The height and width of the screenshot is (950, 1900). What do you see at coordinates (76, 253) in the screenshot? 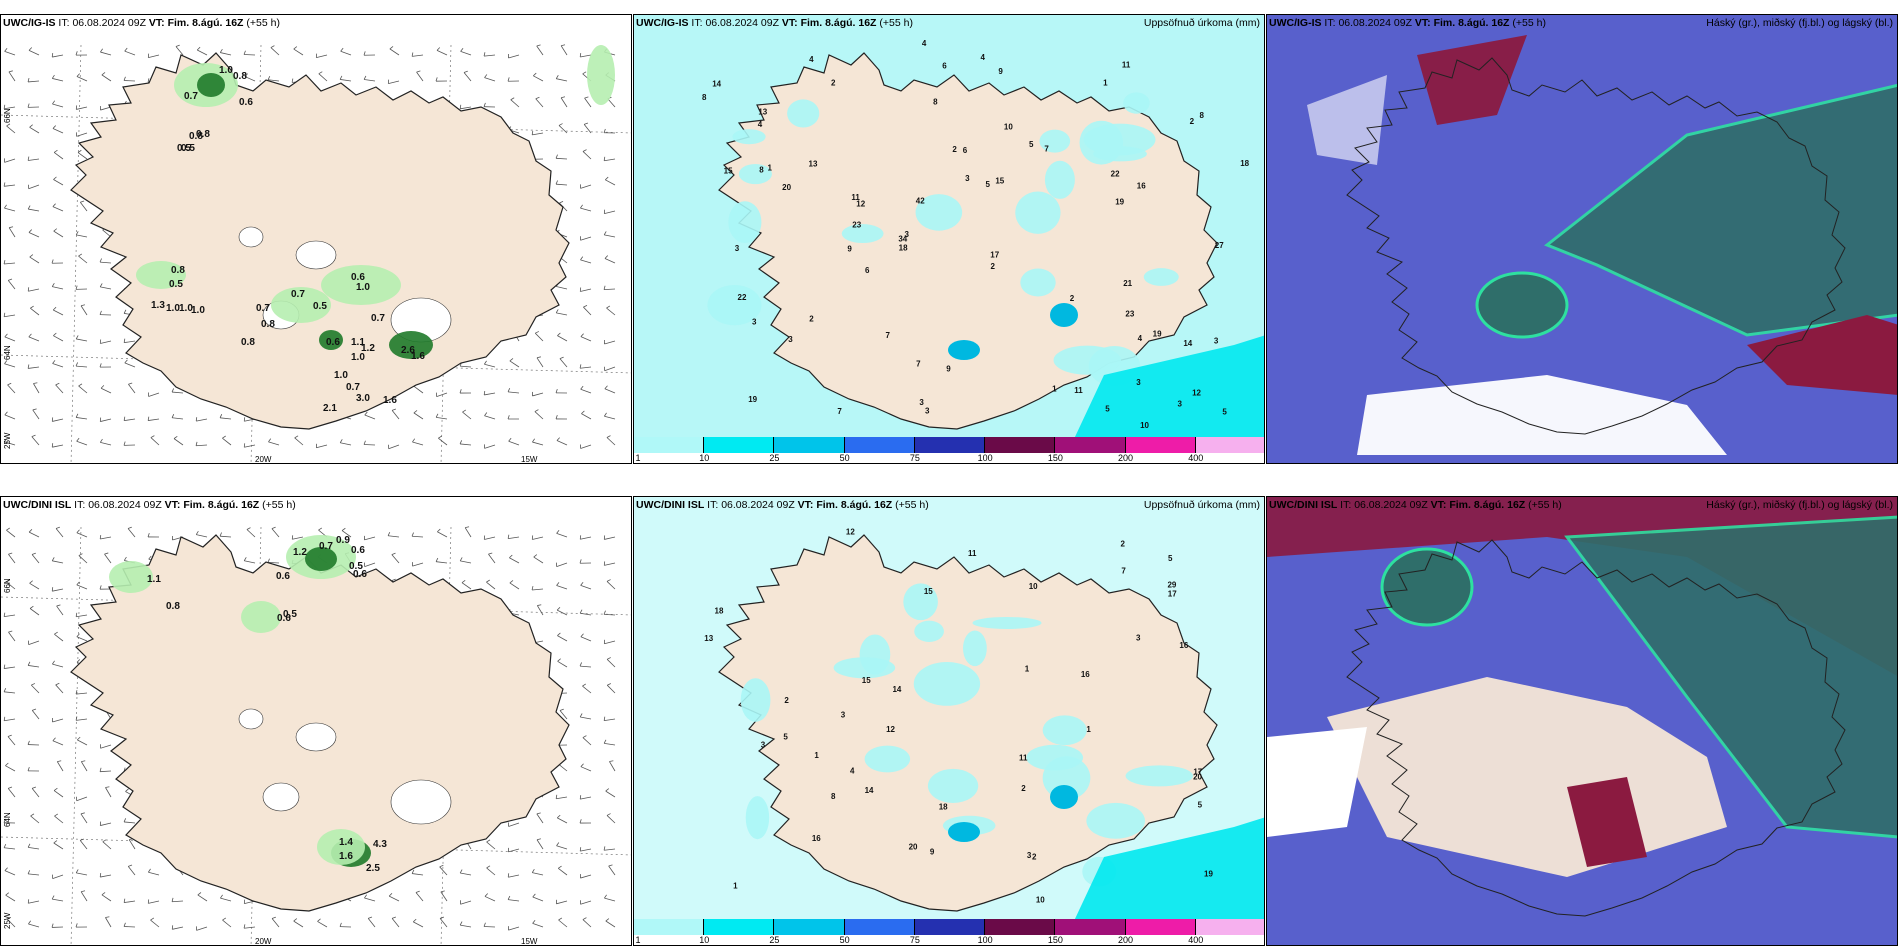
I see `meridian-line` at bounding box center [76, 253].